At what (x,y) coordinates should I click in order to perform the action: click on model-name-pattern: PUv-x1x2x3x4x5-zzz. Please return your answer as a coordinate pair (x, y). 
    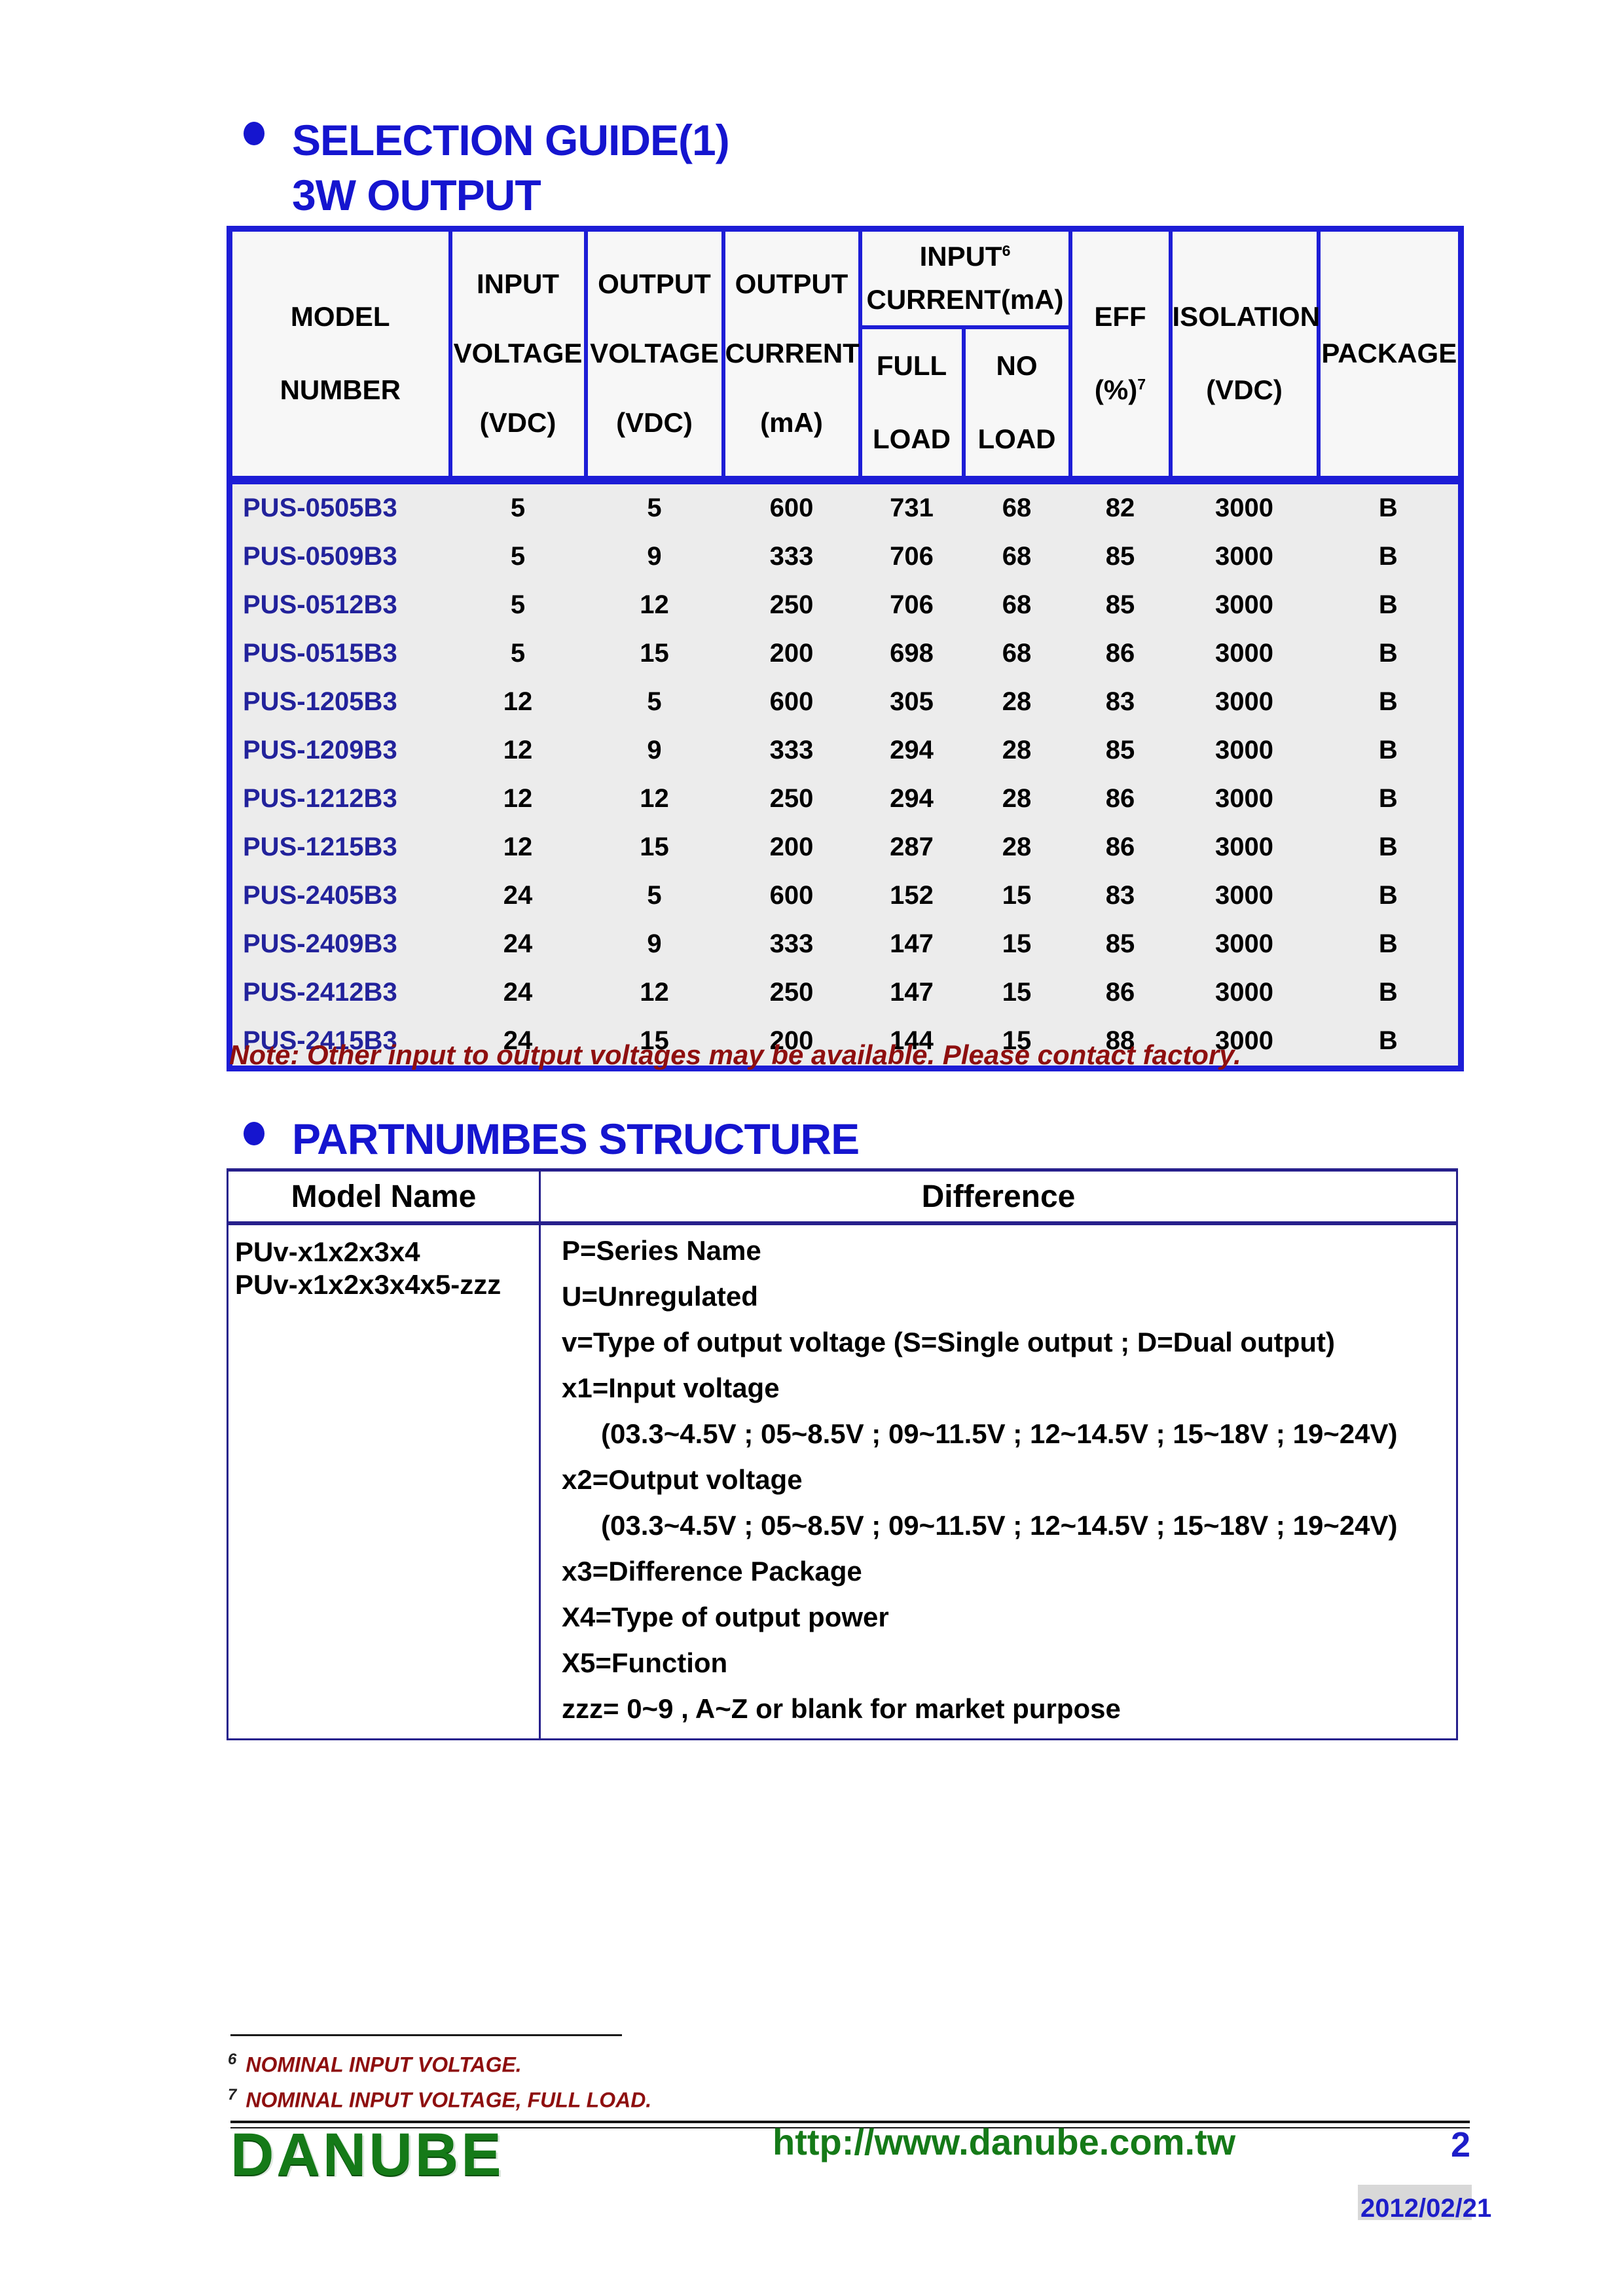
    Looking at the image, I should click on (368, 1284).